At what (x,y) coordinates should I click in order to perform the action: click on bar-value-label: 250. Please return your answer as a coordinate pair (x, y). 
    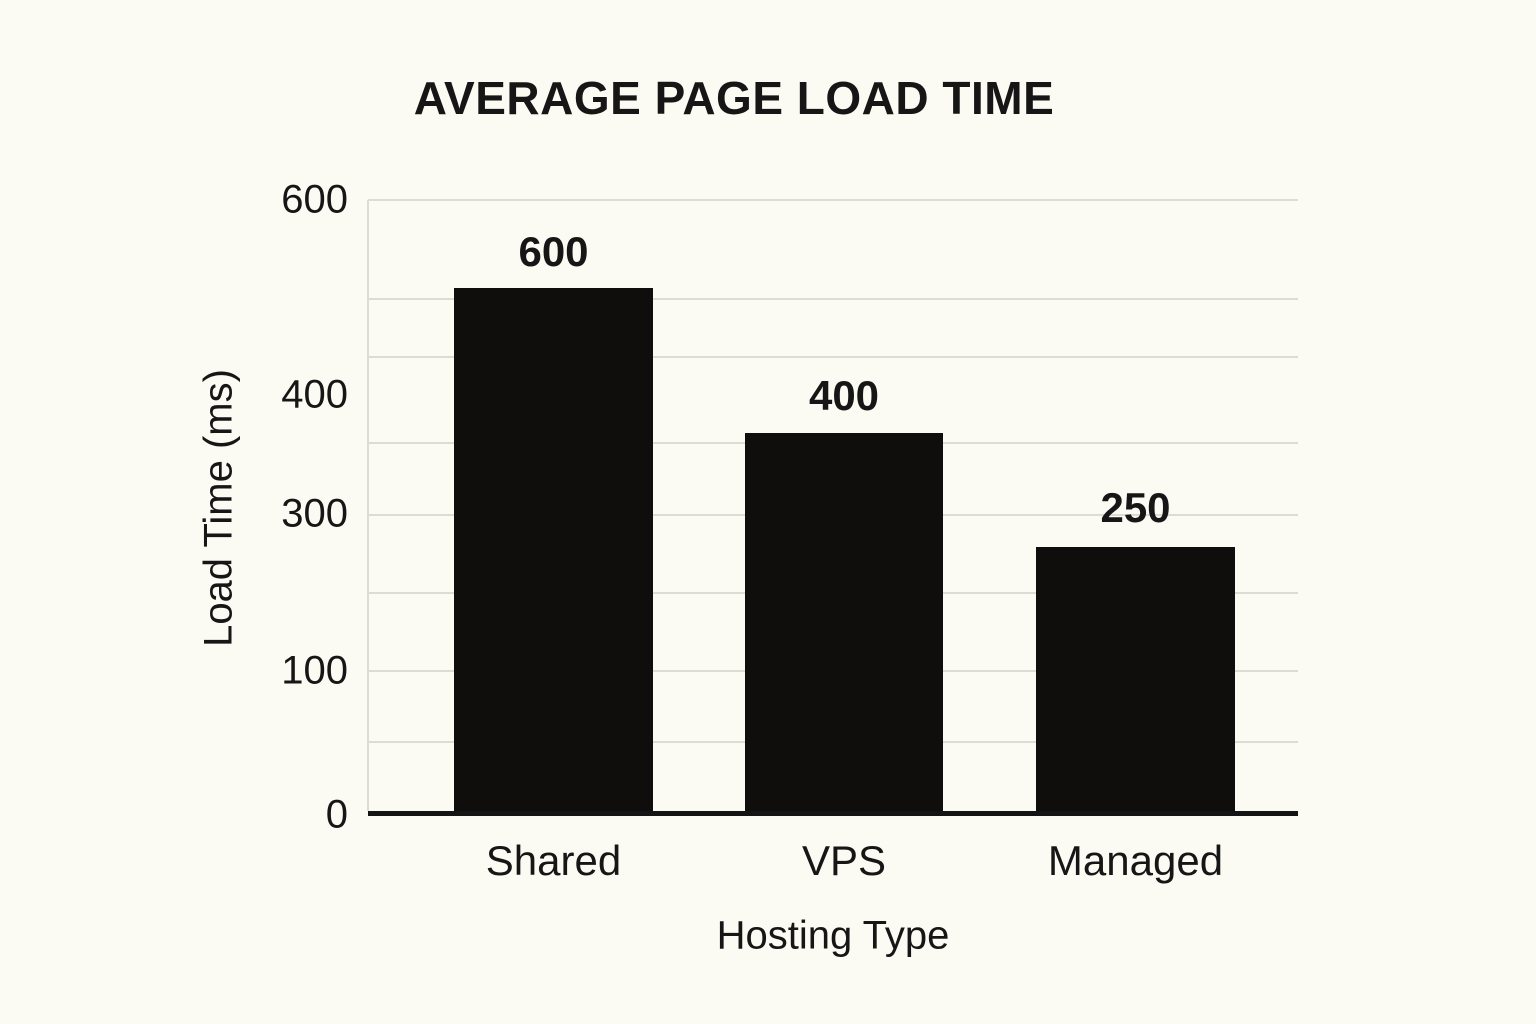
    Looking at the image, I should click on (1135, 507).